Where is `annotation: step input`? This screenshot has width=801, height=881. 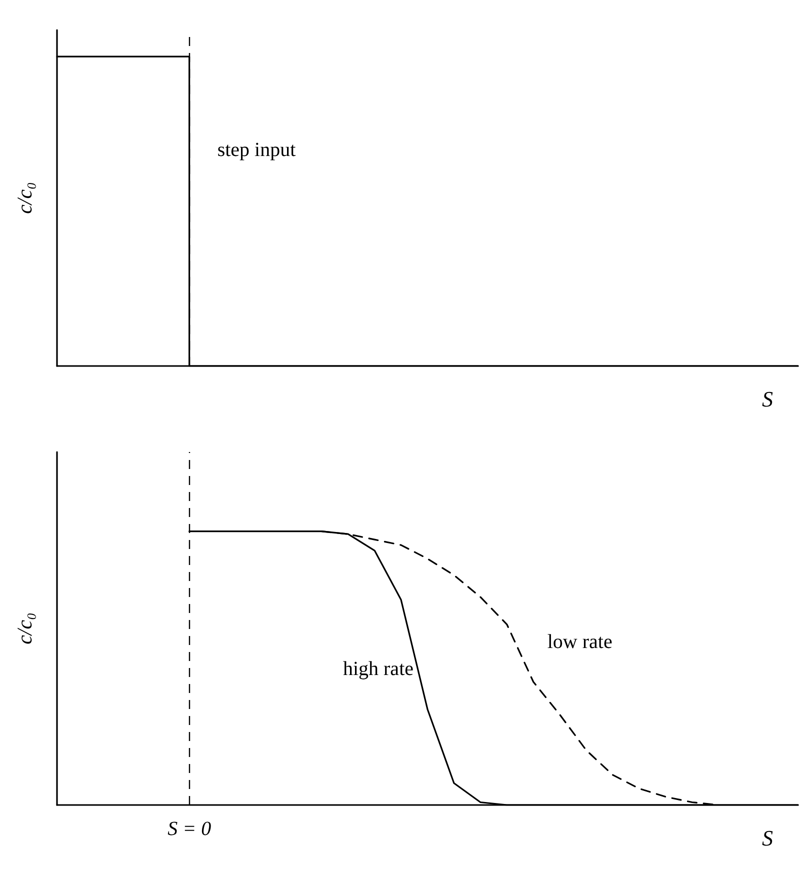
annotation: step input is located at coordinates (256, 150).